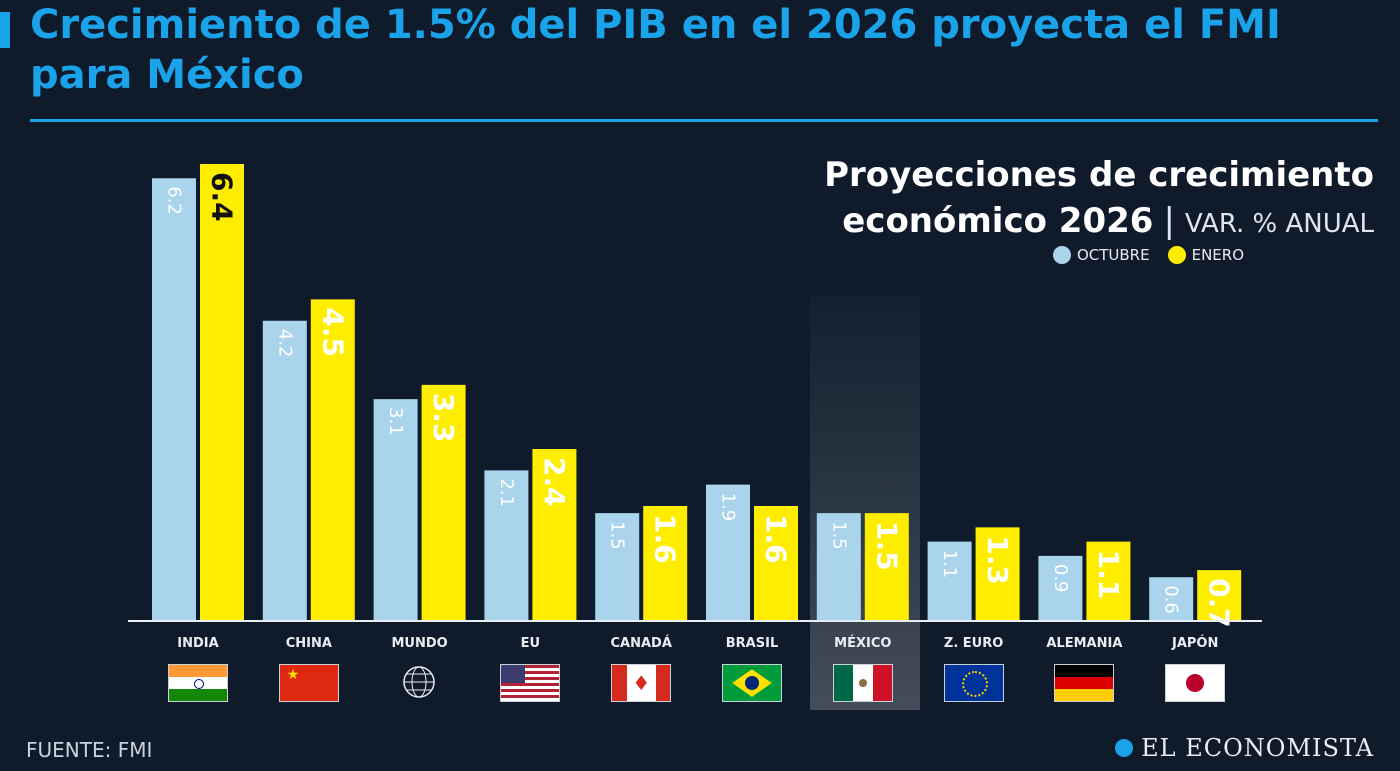  What do you see at coordinates (1108, 575) in the screenshot?
I see `value-label-enero-8: 1.1` at bounding box center [1108, 575].